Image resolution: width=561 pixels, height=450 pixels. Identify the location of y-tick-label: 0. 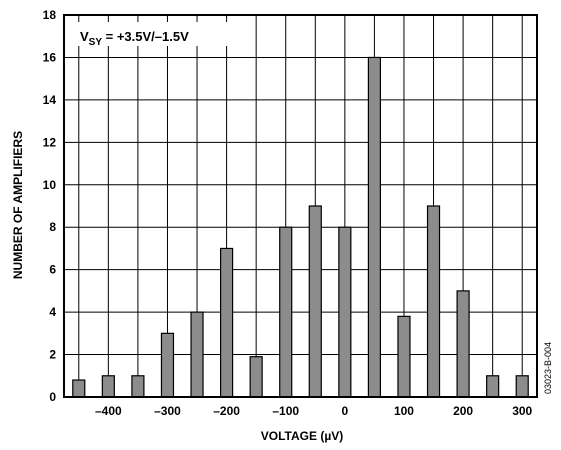
(52, 397).